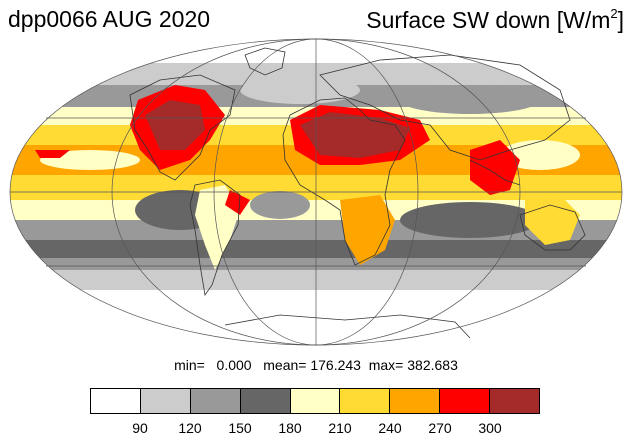 Image resolution: width=632 pixels, height=444 pixels. What do you see at coordinates (390, 428) in the screenshot?
I see `colorbar-tick-label: 240` at bounding box center [390, 428].